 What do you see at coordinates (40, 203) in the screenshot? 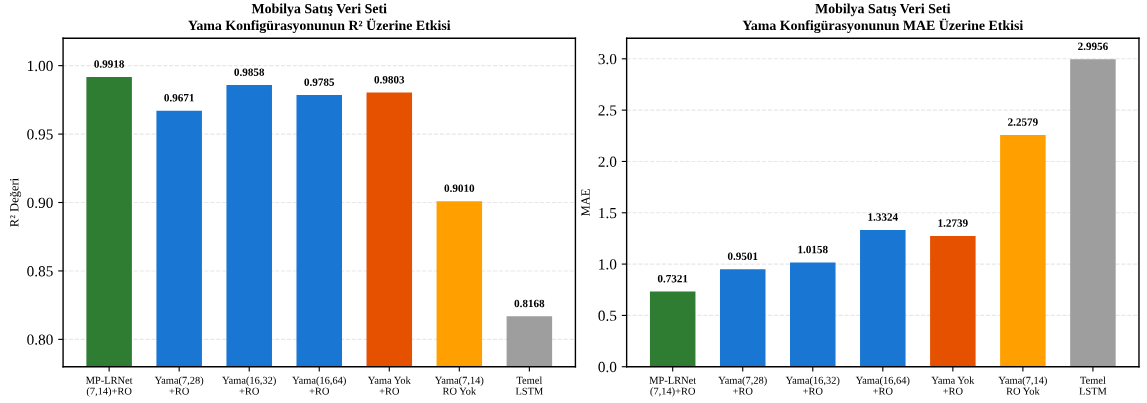
I see `y-tick-label: 0.90` at bounding box center [40, 203].